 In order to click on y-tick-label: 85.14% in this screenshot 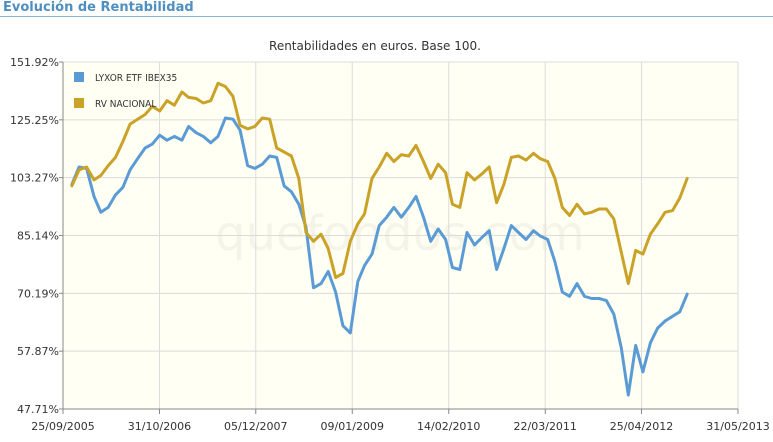, I will do `click(38, 235)`.